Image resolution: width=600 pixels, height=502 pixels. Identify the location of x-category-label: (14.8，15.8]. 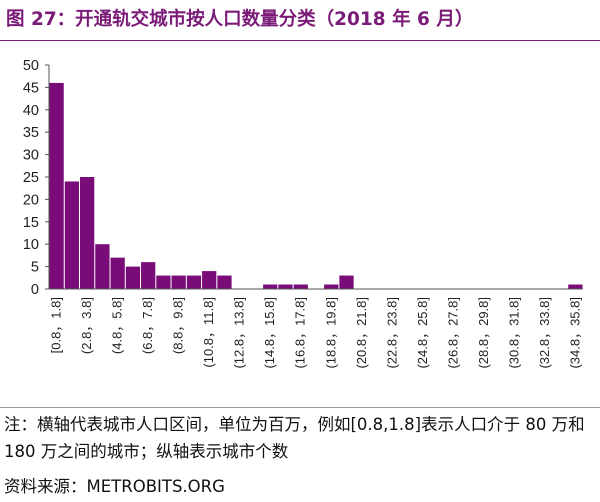
(269, 333).